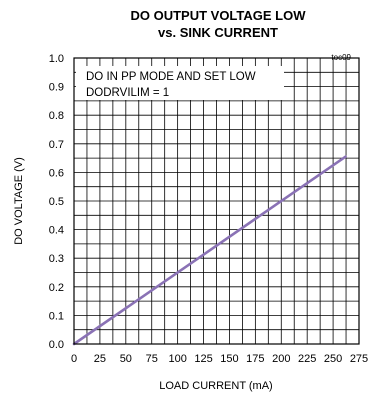 The height and width of the screenshot is (396, 386). Describe the element at coordinates (229, 359) in the screenshot. I see `x-tick-label: 150` at that location.